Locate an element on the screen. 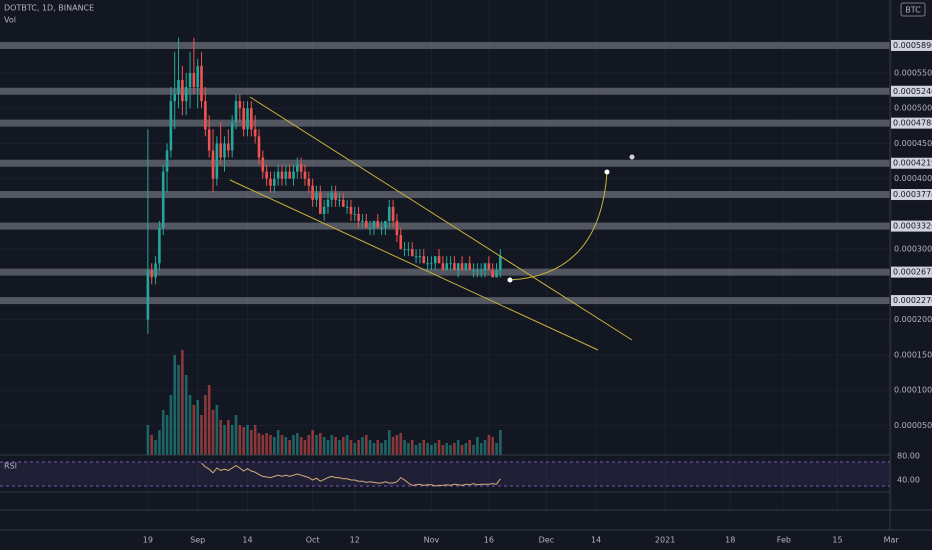  level-label: 0.00022700 is located at coordinates (912, 300).